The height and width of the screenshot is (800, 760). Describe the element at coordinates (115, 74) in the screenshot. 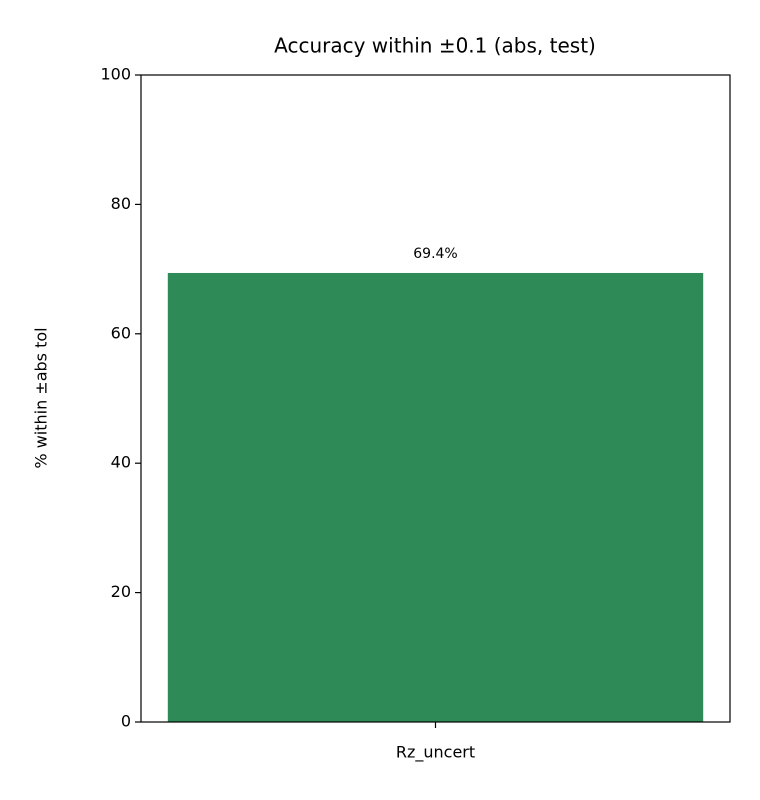

I see `y-tick-label: 100` at that location.